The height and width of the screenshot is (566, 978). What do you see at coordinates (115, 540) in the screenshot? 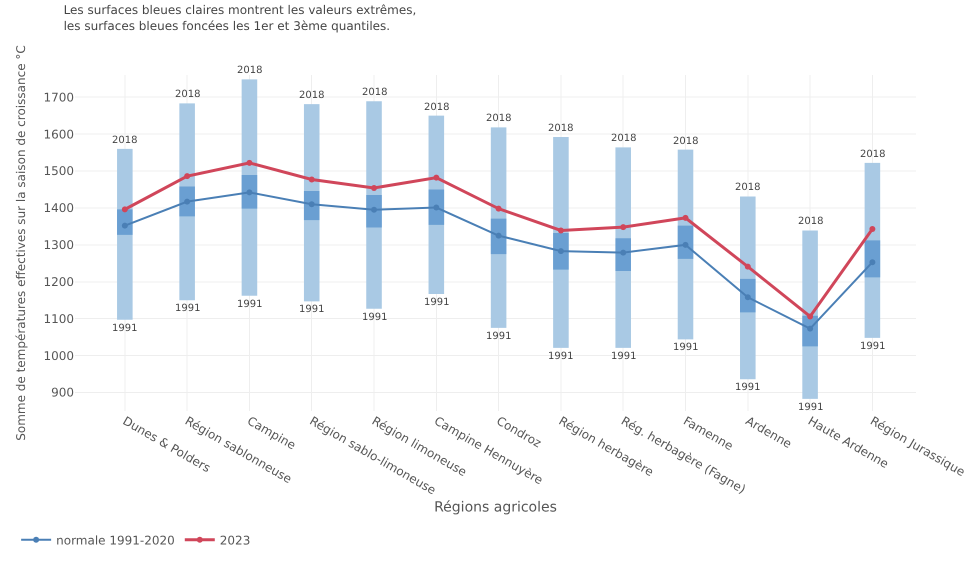
I see `legend-label: normale 1991-2020` at bounding box center [115, 540].